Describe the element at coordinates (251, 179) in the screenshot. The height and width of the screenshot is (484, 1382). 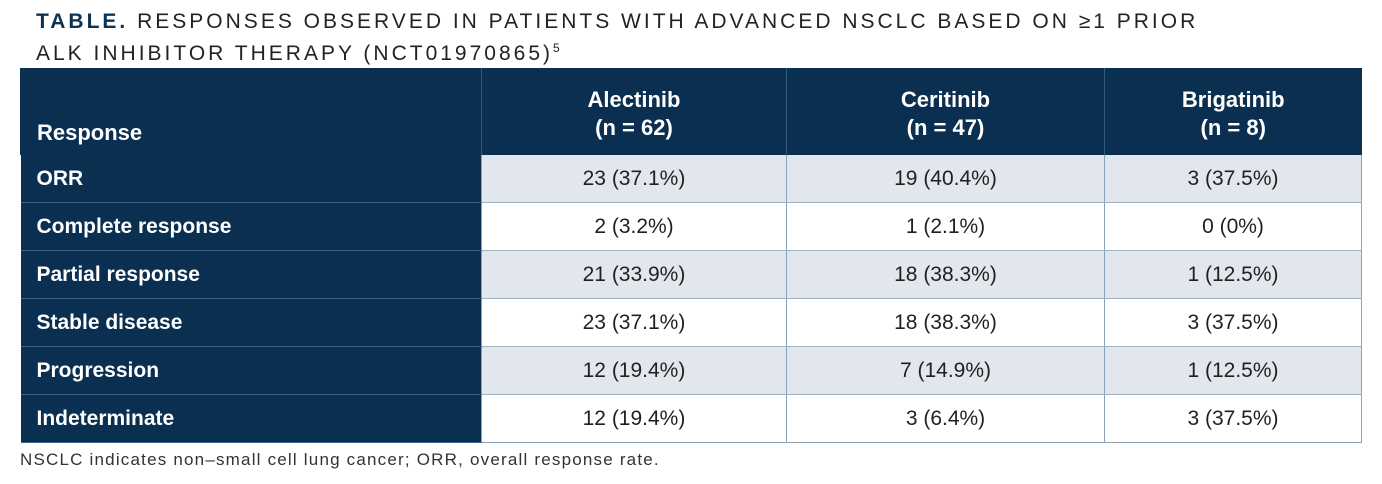
I see `row-label: ORR` at that location.